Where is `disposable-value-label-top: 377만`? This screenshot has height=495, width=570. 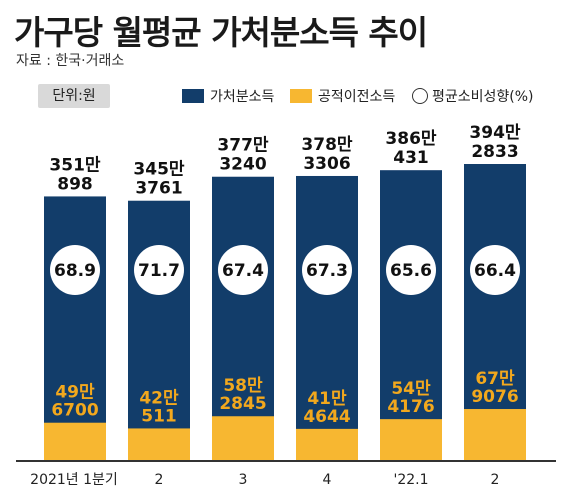 disposable-value-label-top: 377만 is located at coordinates (242, 146).